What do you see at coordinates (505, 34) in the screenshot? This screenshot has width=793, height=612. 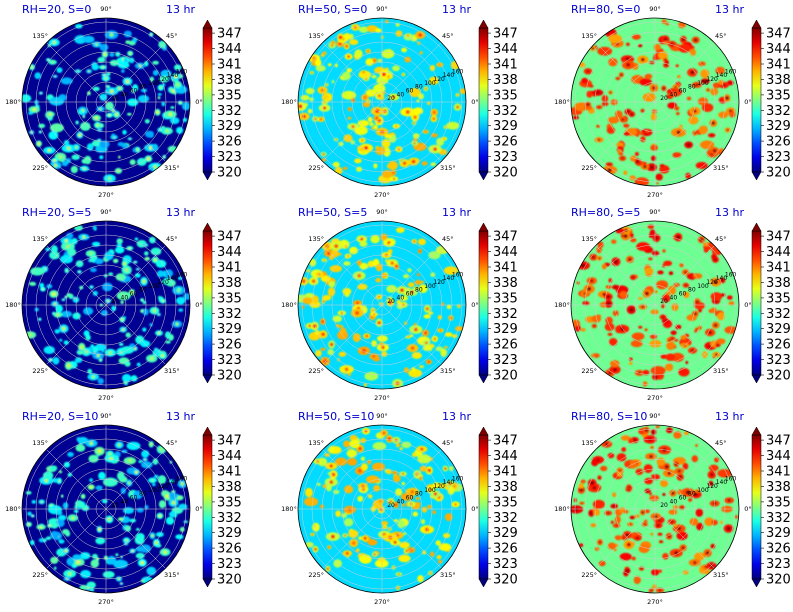 I see `colorbar-tick-label: 347` at bounding box center [505, 34].